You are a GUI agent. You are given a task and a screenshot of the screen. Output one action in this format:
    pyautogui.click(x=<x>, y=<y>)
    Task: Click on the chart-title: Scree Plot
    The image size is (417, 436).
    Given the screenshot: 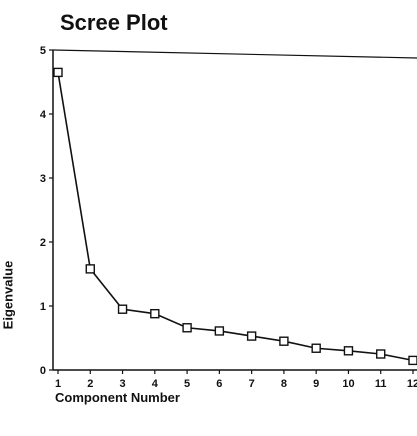 What is the action you would take?
    pyautogui.click(x=114, y=22)
    